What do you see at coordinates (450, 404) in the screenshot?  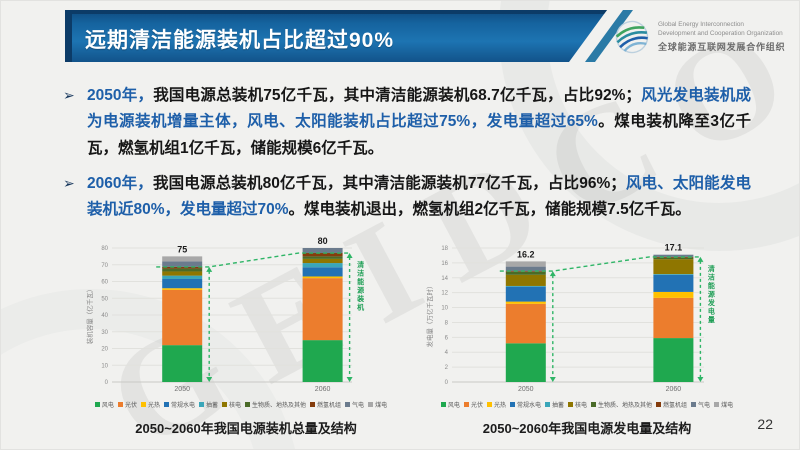 I see `legend-item: 风电` at bounding box center [450, 404].